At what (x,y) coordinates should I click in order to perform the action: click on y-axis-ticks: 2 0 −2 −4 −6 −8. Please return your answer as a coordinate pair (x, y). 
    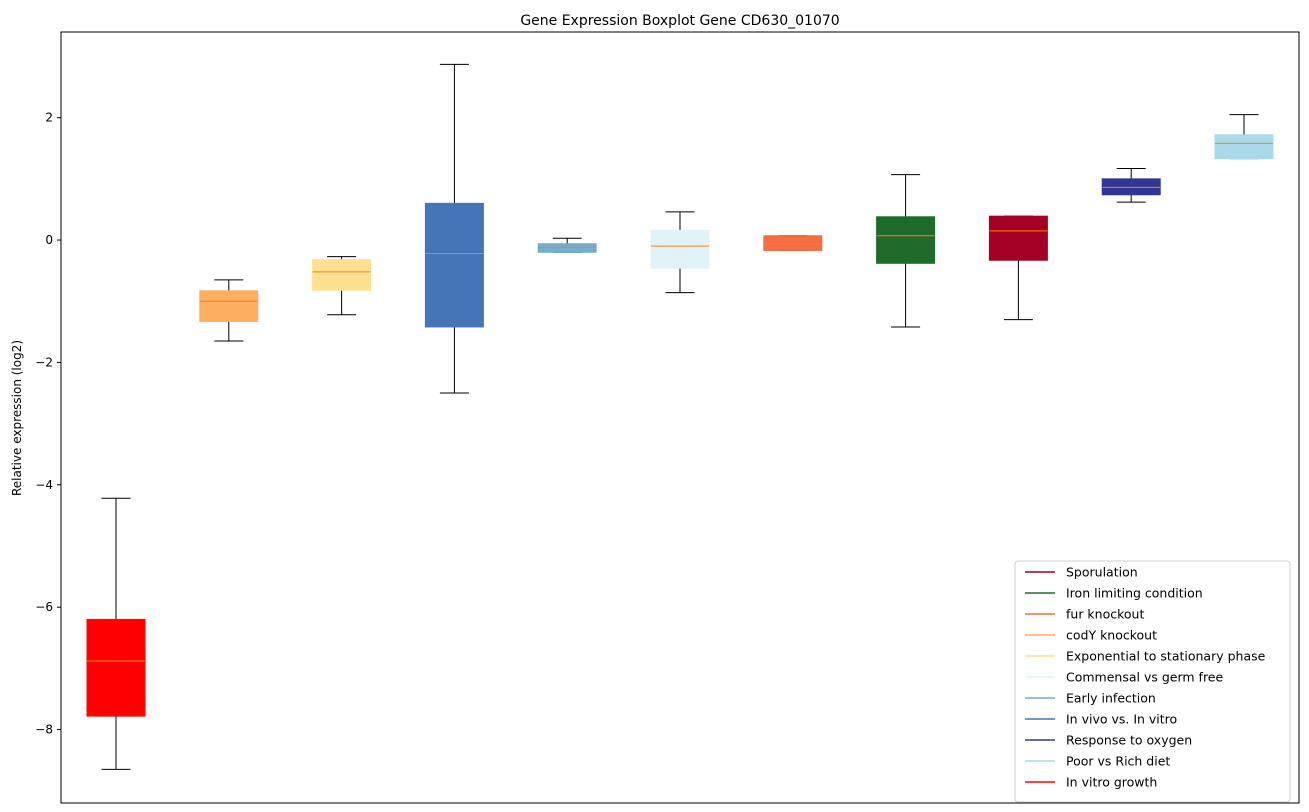
    Looking at the image, I should click on (48, 424).